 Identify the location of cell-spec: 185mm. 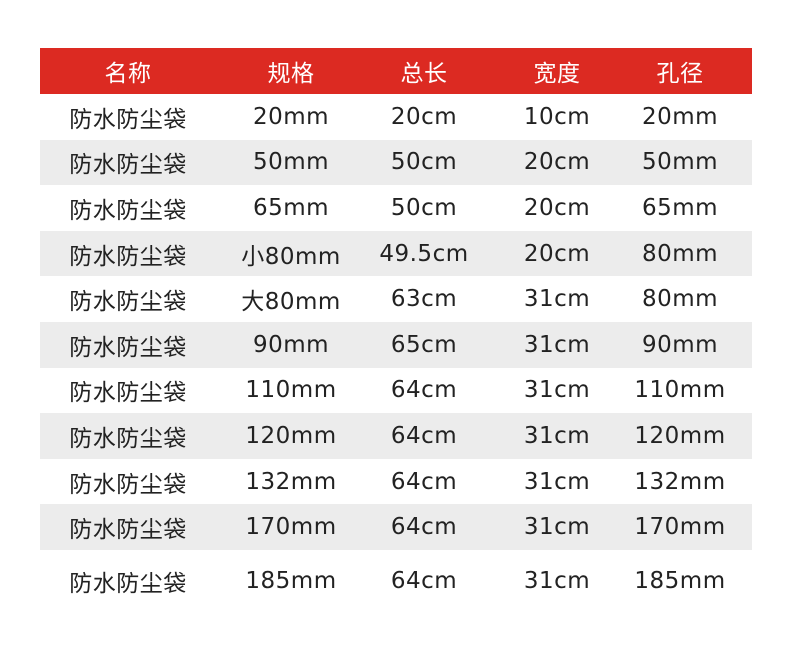
(291, 580).